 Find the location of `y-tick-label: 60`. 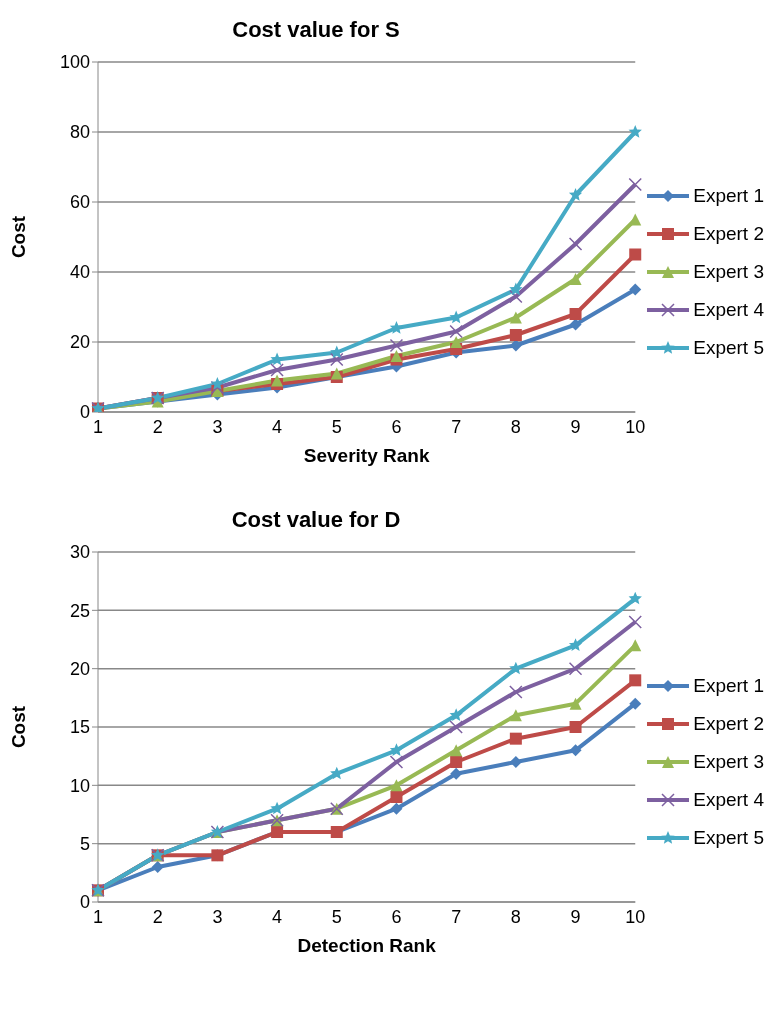

y-tick-label: 60 is located at coordinates (79, 202).